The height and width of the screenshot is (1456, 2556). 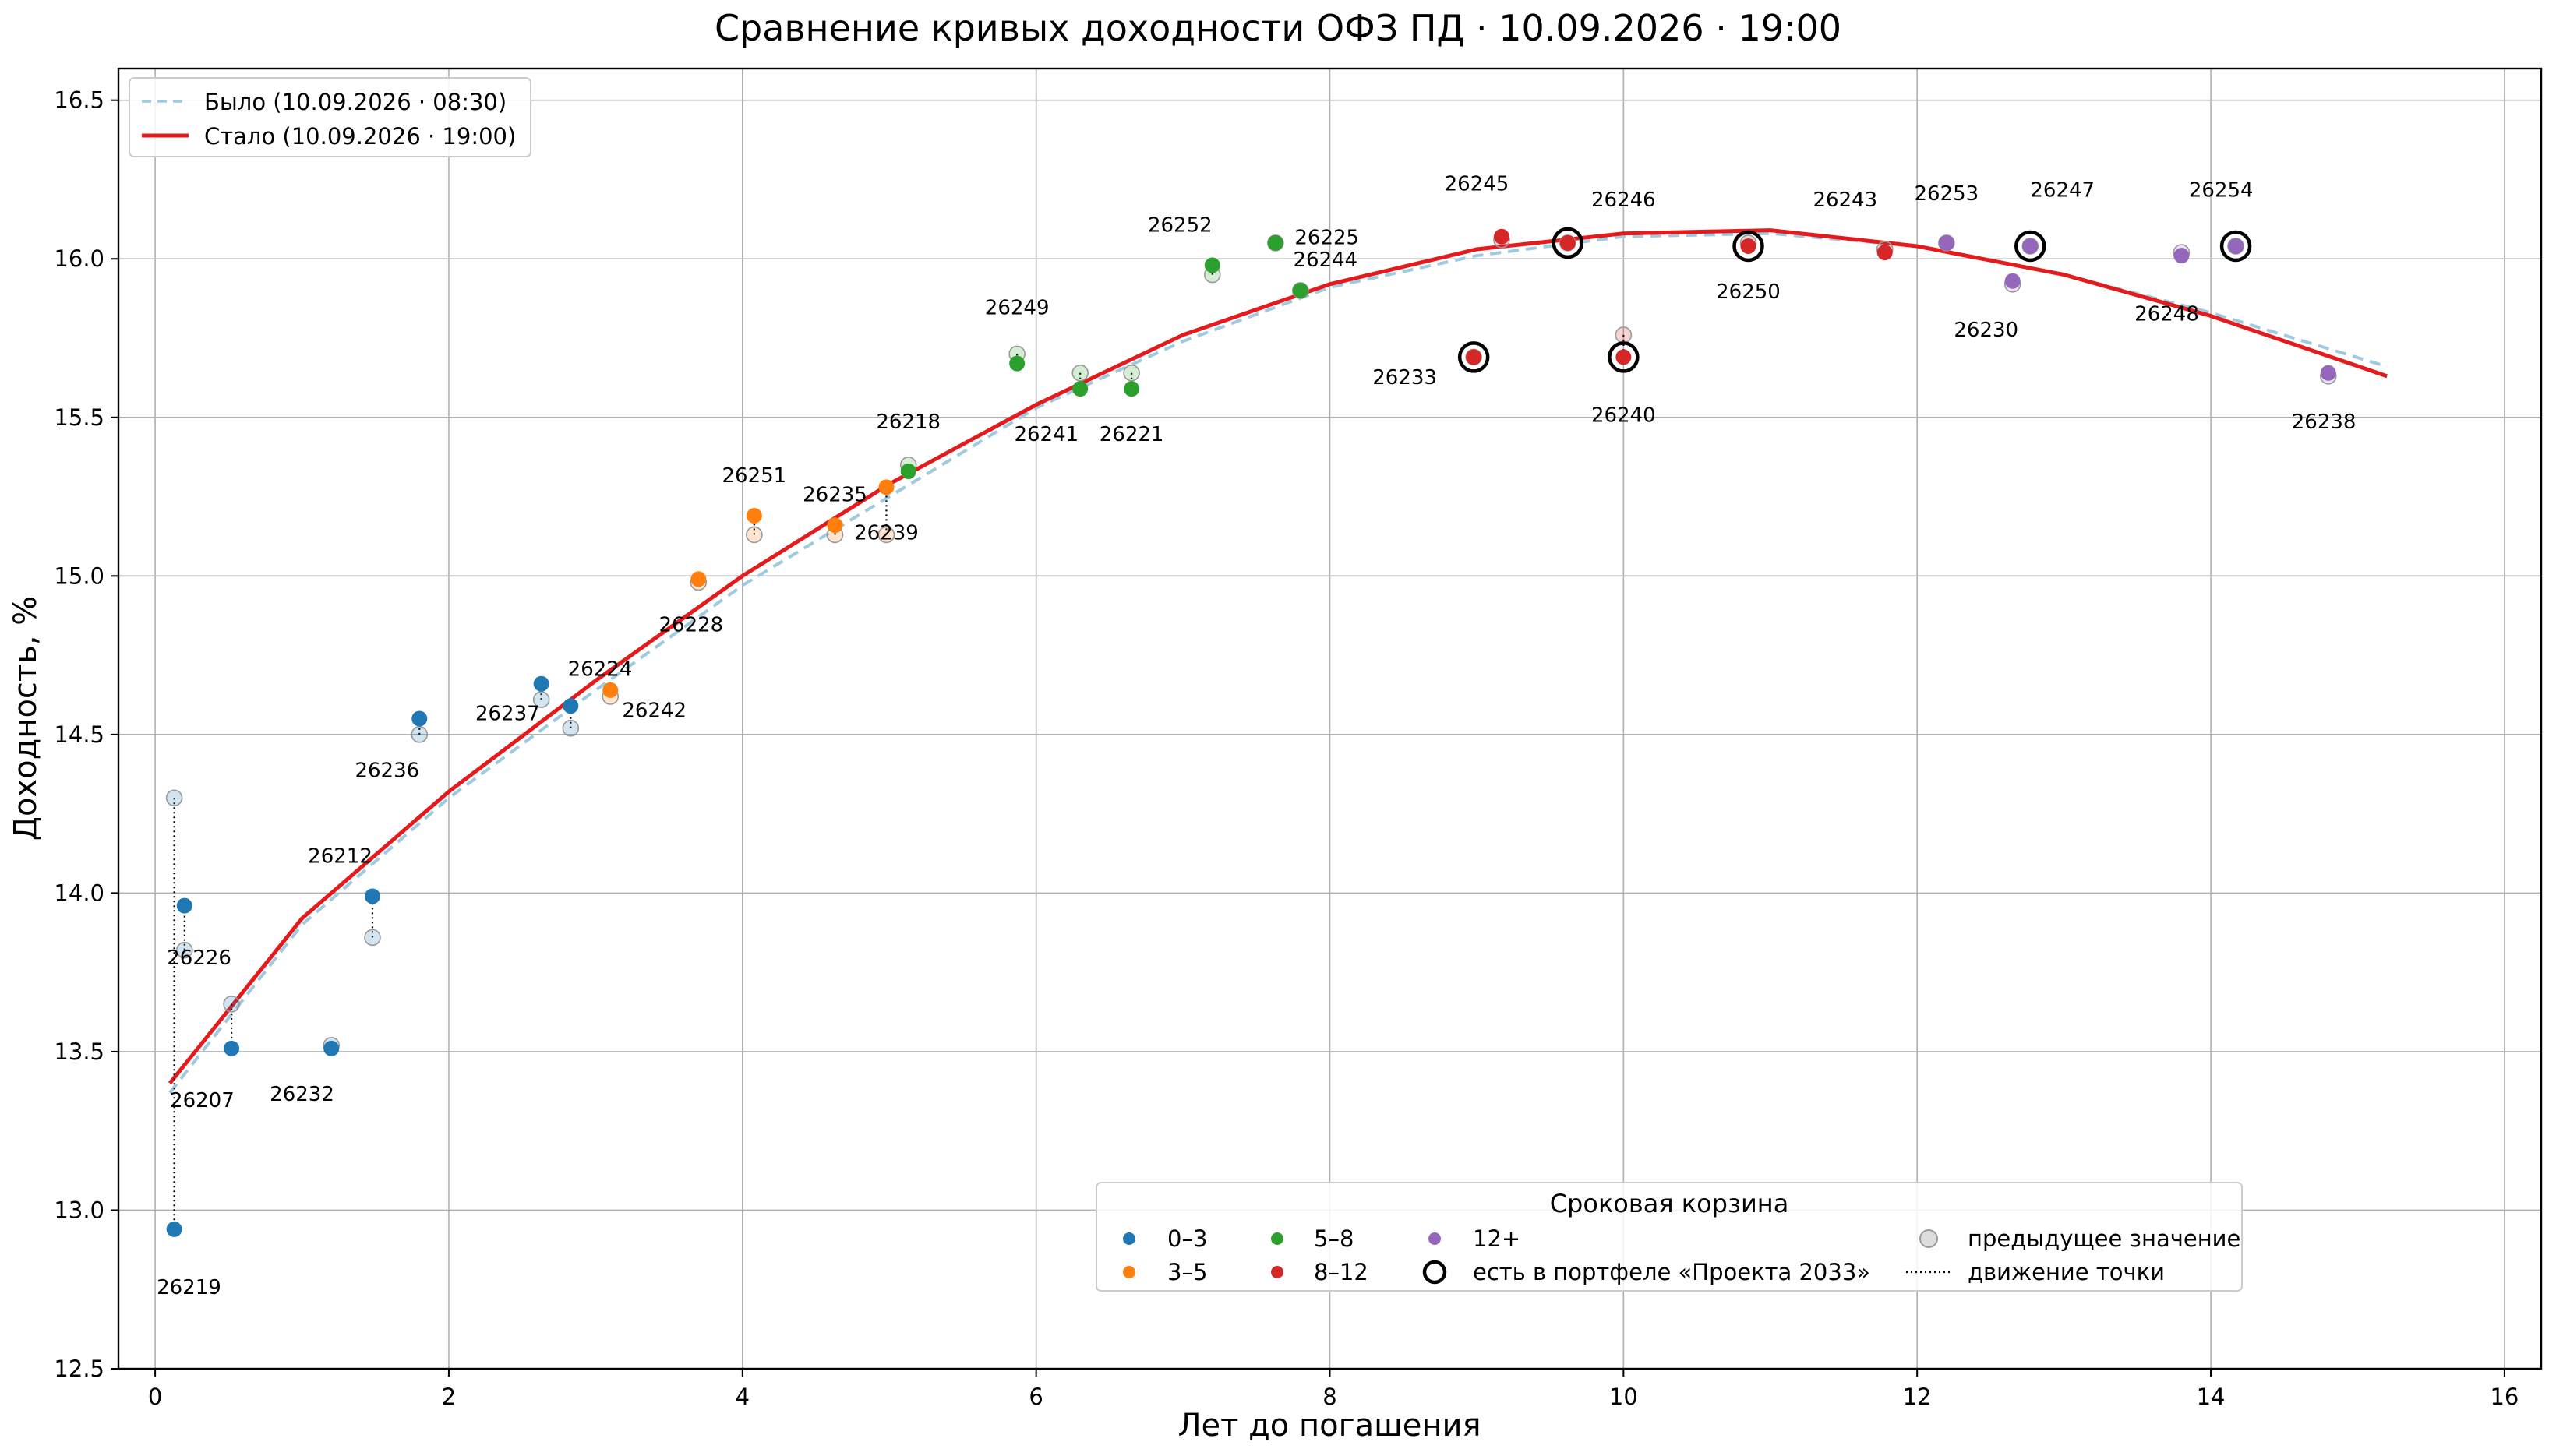 What do you see at coordinates (1327, 239) in the screenshot?
I see `point-label-26225: 26225` at bounding box center [1327, 239].